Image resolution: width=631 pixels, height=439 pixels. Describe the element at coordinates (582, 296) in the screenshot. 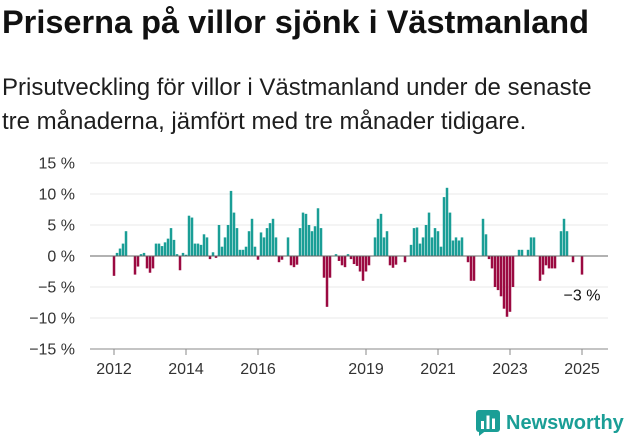

I see `annotation-label: −3 %` at that location.